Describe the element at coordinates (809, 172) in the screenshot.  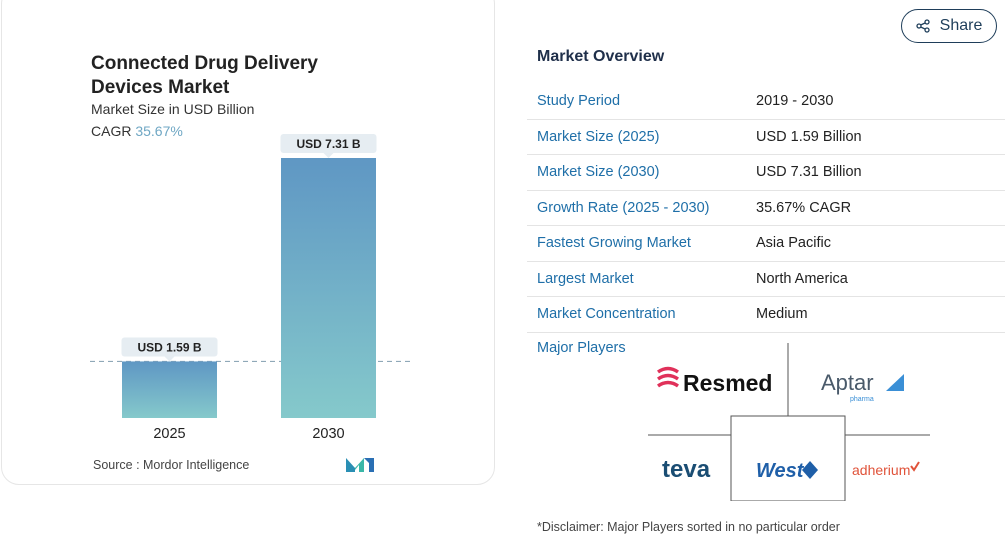
I see `overview-value: USD 7.31 Billion` at that location.